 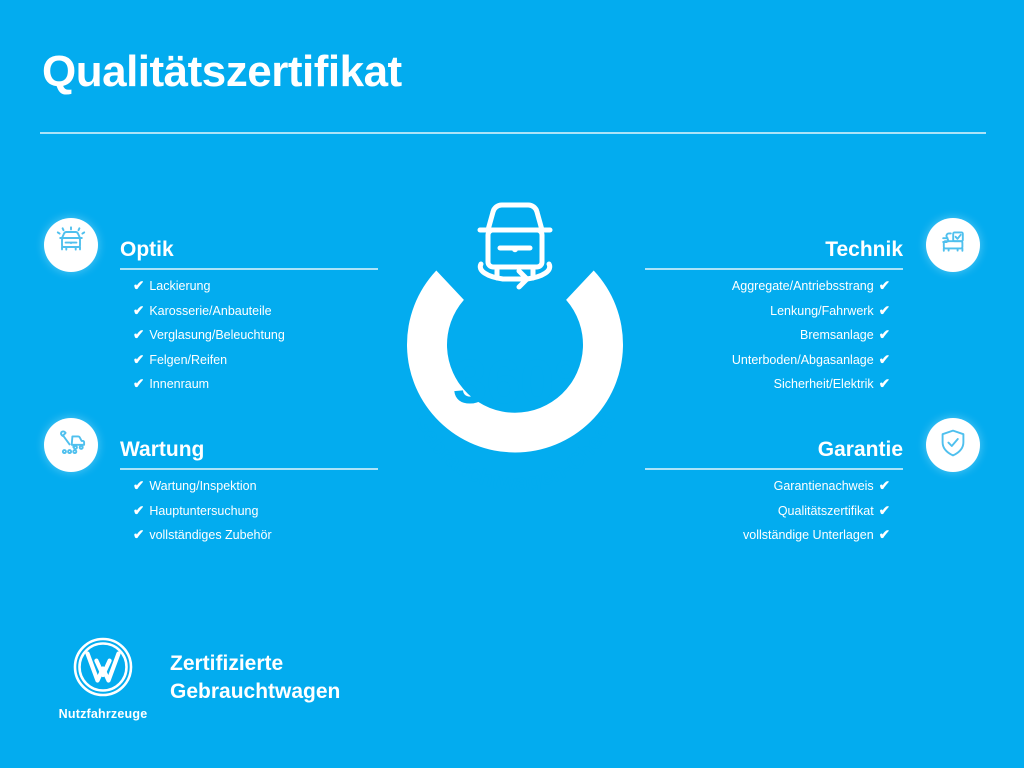 I want to click on list-item: Unterboden/Abgasanlage ✔, so click(x=767, y=360).